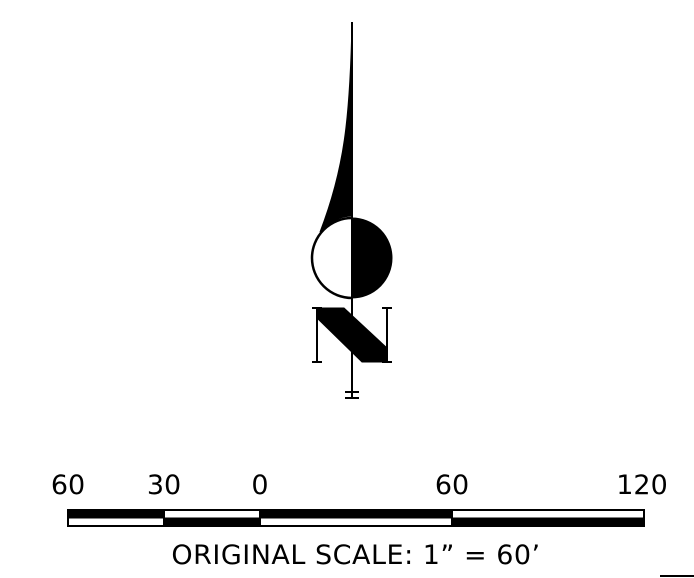  I want to click on n-diagonal, so click(352, 335).